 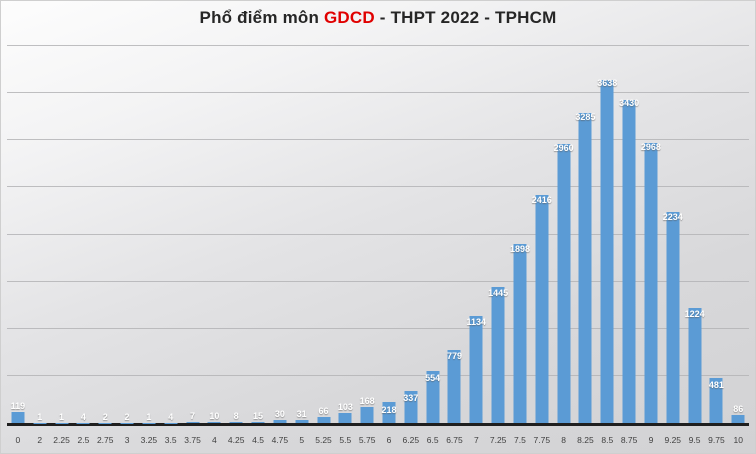 What do you see at coordinates (542, 440) in the screenshot?
I see `x-axis-tick-label: 7.75` at bounding box center [542, 440].